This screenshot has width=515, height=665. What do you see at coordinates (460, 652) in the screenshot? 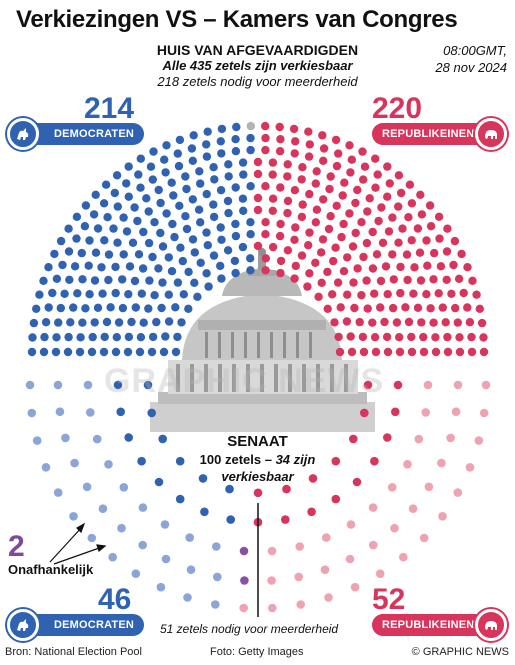
I see `copyright: © GRAPHIC NEWS` at bounding box center [460, 652].